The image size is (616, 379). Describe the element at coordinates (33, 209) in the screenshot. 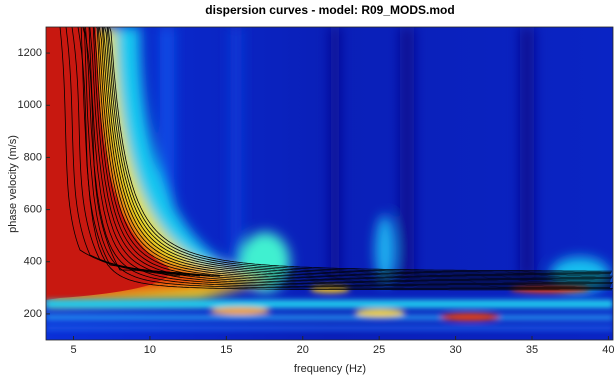

I see `y-tick-label: 600` at that location.